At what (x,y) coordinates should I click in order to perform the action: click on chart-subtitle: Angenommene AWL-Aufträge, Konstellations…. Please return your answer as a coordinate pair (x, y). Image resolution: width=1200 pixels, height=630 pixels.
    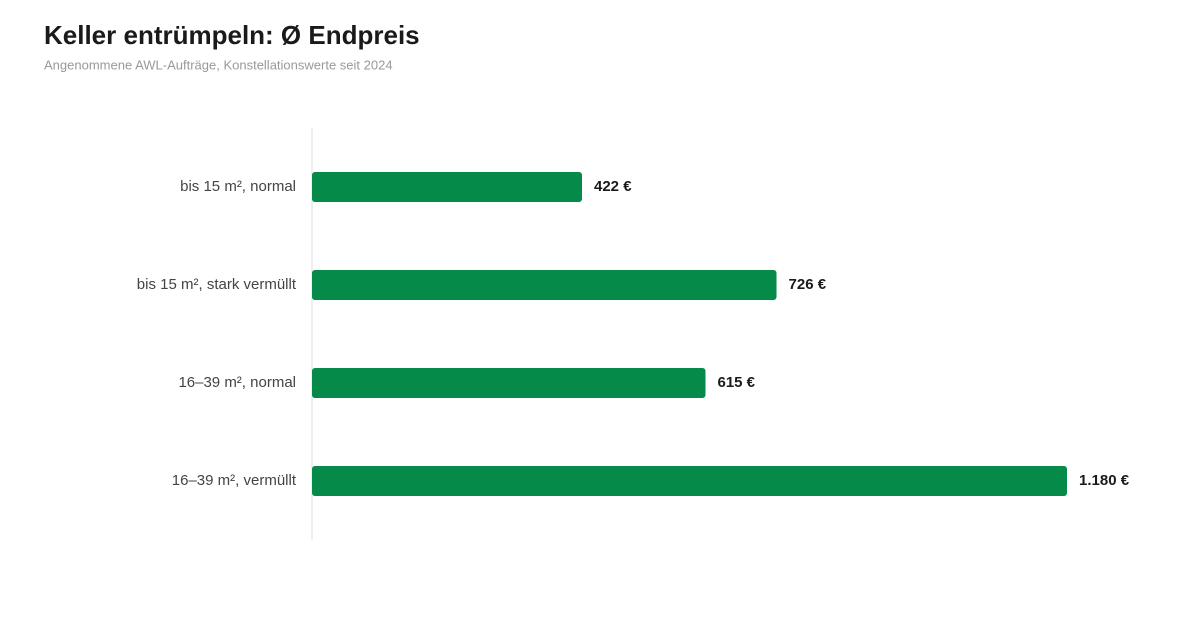
    Looking at the image, I should click on (218, 64).